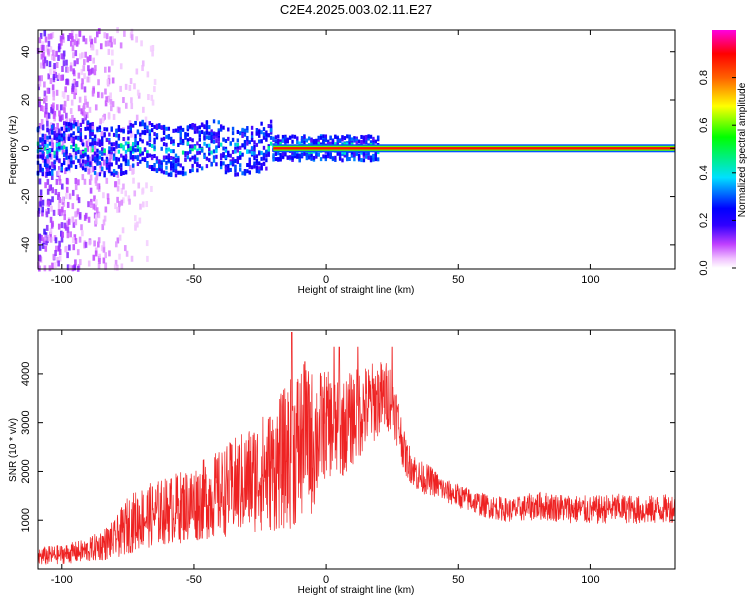  Describe the element at coordinates (704, 220) in the screenshot. I see `colorbar-tick-label: 0.2` at that location.